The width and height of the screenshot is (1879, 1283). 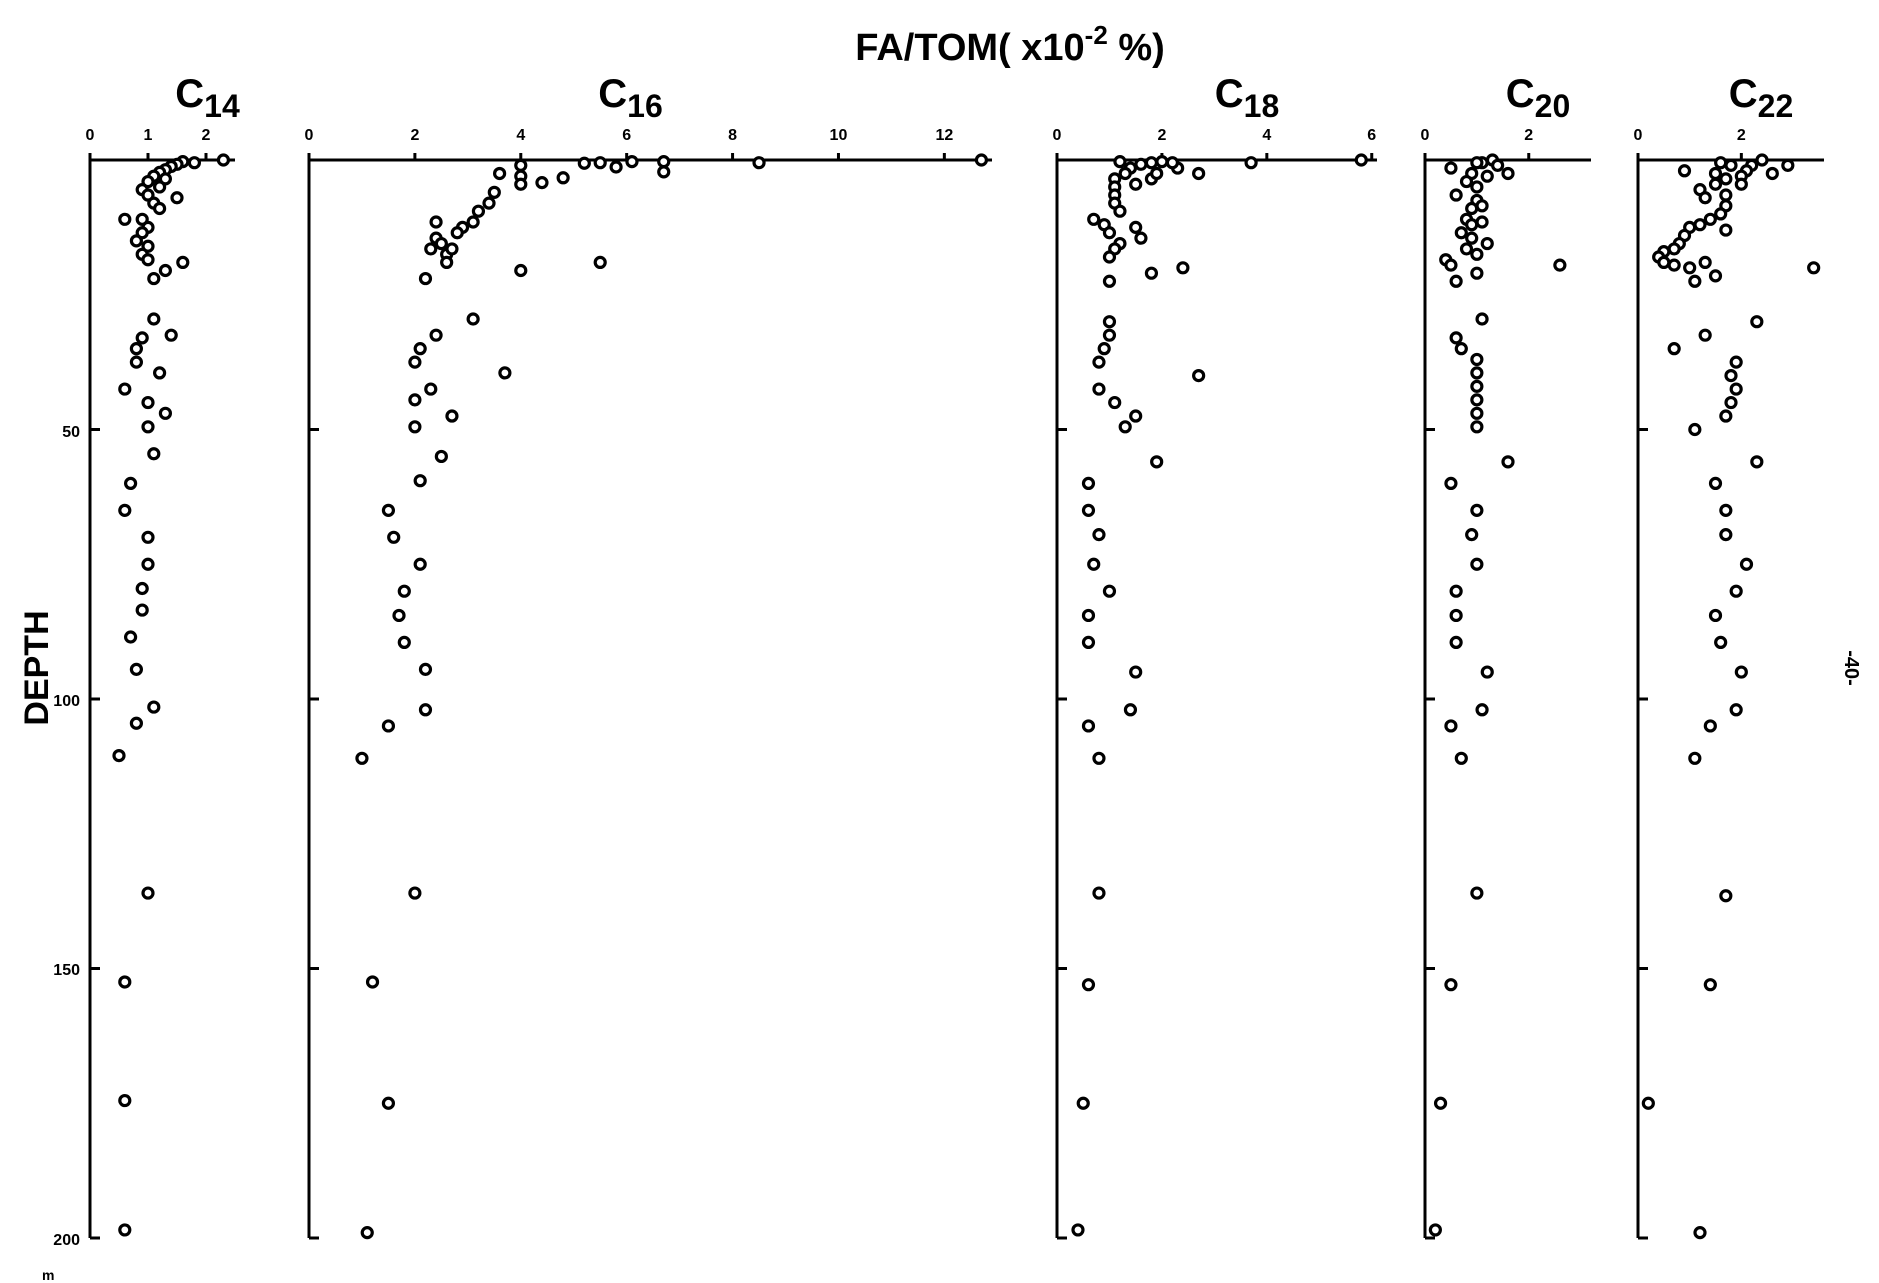 What do you see at coordinates (48, 1275) in the screenshot?
I see `y-axis-unit: m` at bounding box center [48, 1275].